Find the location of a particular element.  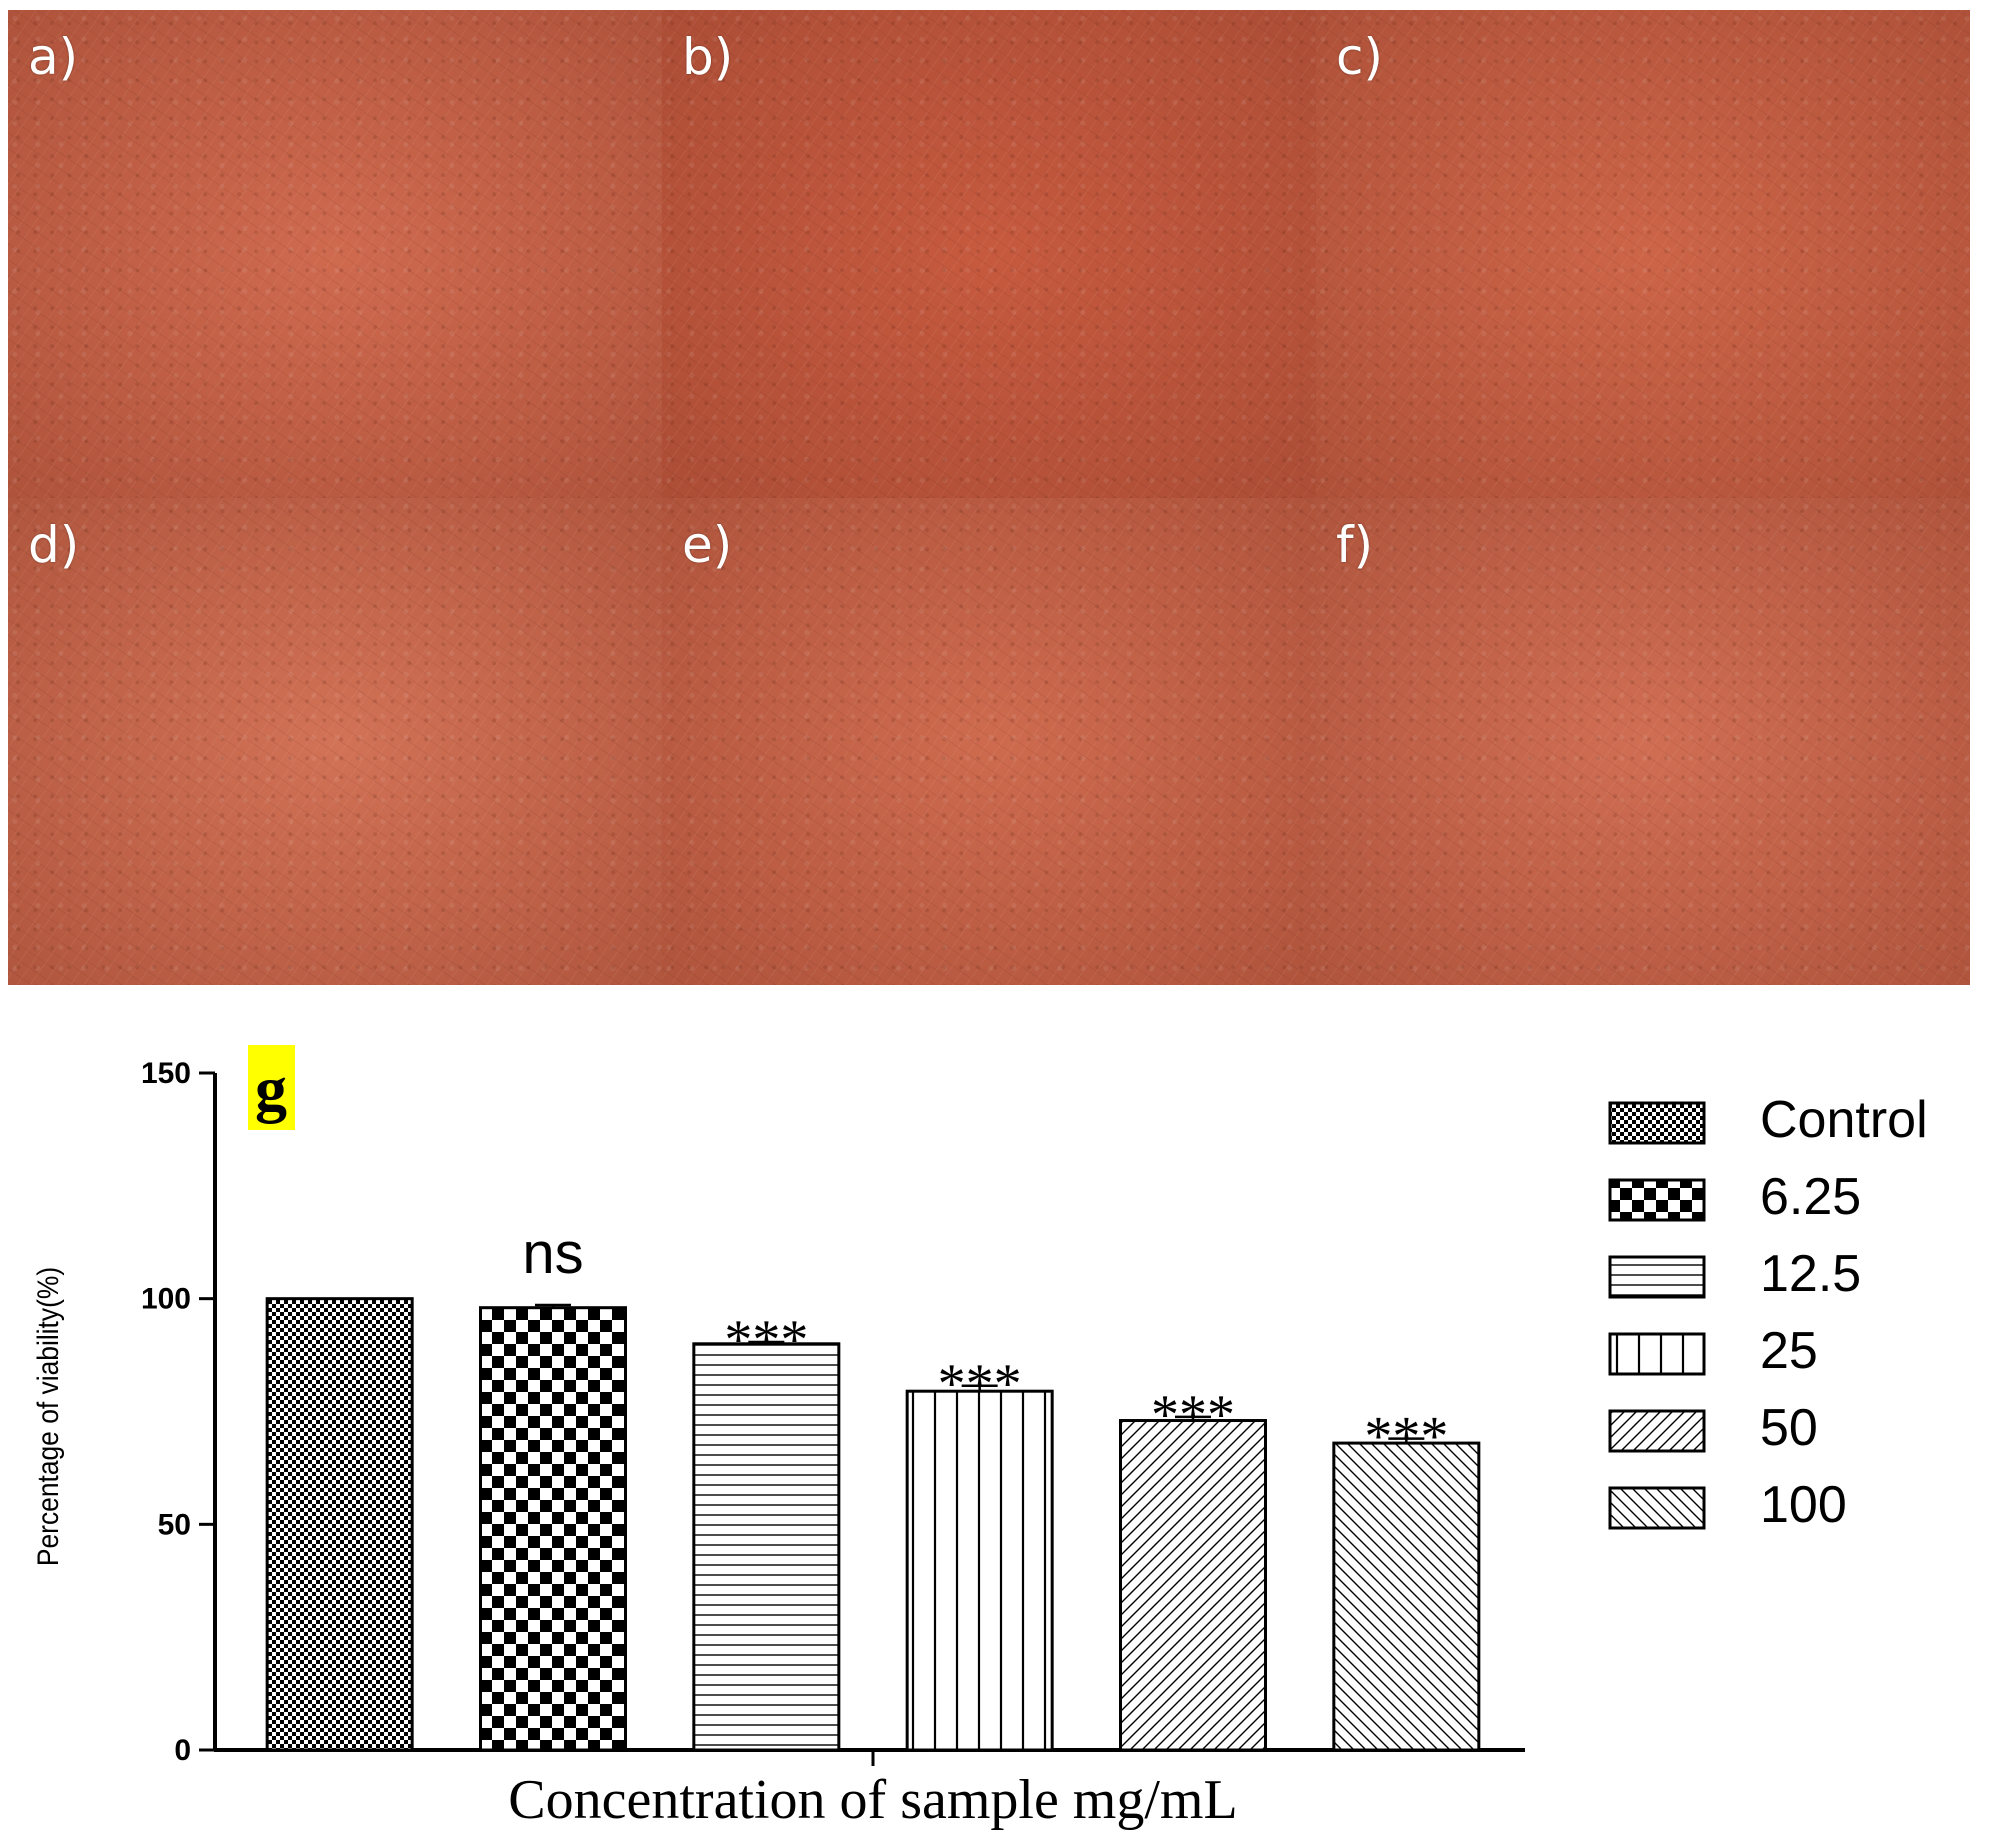

y-axis-label: Percentage of viability(%) is located at coordinates (47, 1416).